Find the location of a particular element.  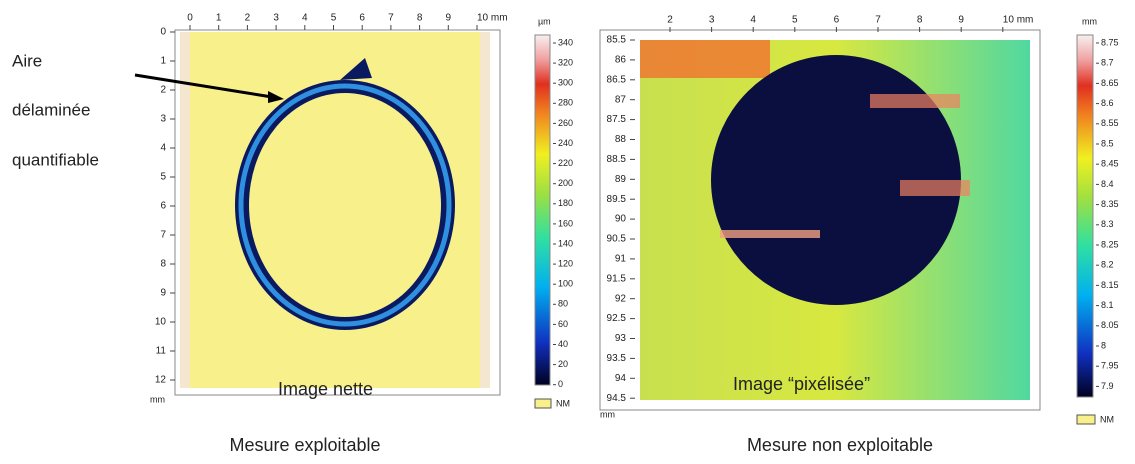

colorbar-label: 100 is located at coordinates (565, 284).